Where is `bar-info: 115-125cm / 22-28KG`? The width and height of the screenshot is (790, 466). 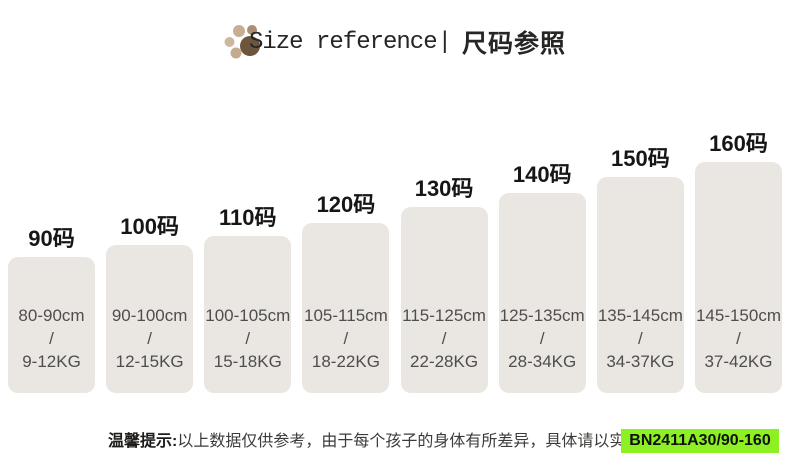 bar-info: 115-125cm / 22-28KG is located at coordinates (444, 338).